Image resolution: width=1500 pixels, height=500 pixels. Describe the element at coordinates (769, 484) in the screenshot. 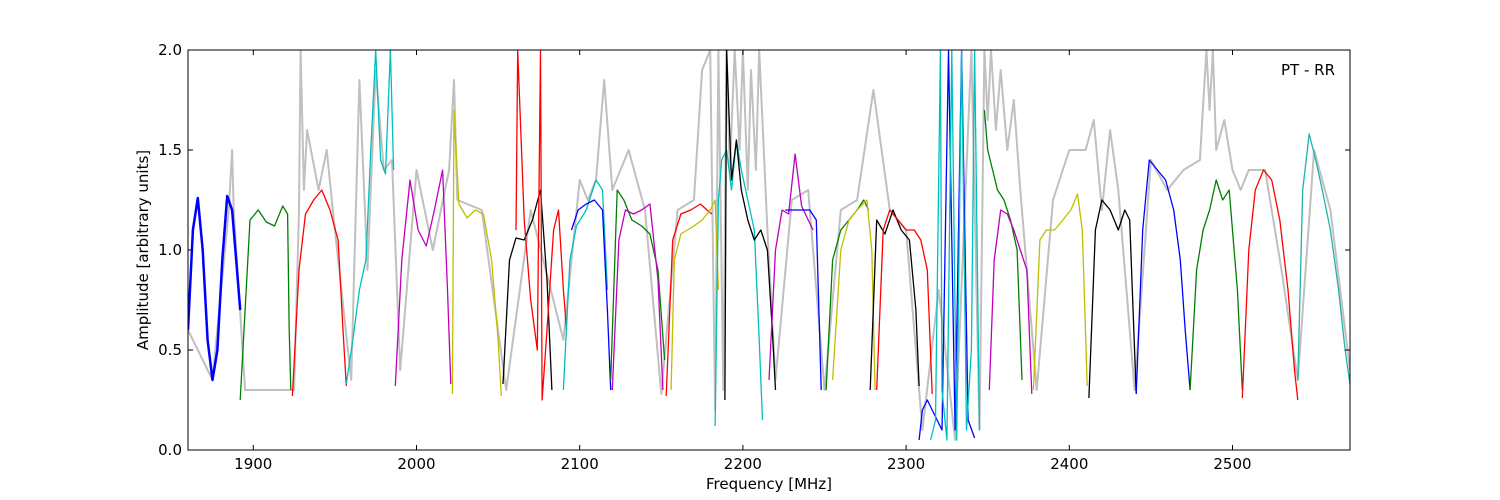

I see `x-axis-label: Frequency [MHz]` at that location.